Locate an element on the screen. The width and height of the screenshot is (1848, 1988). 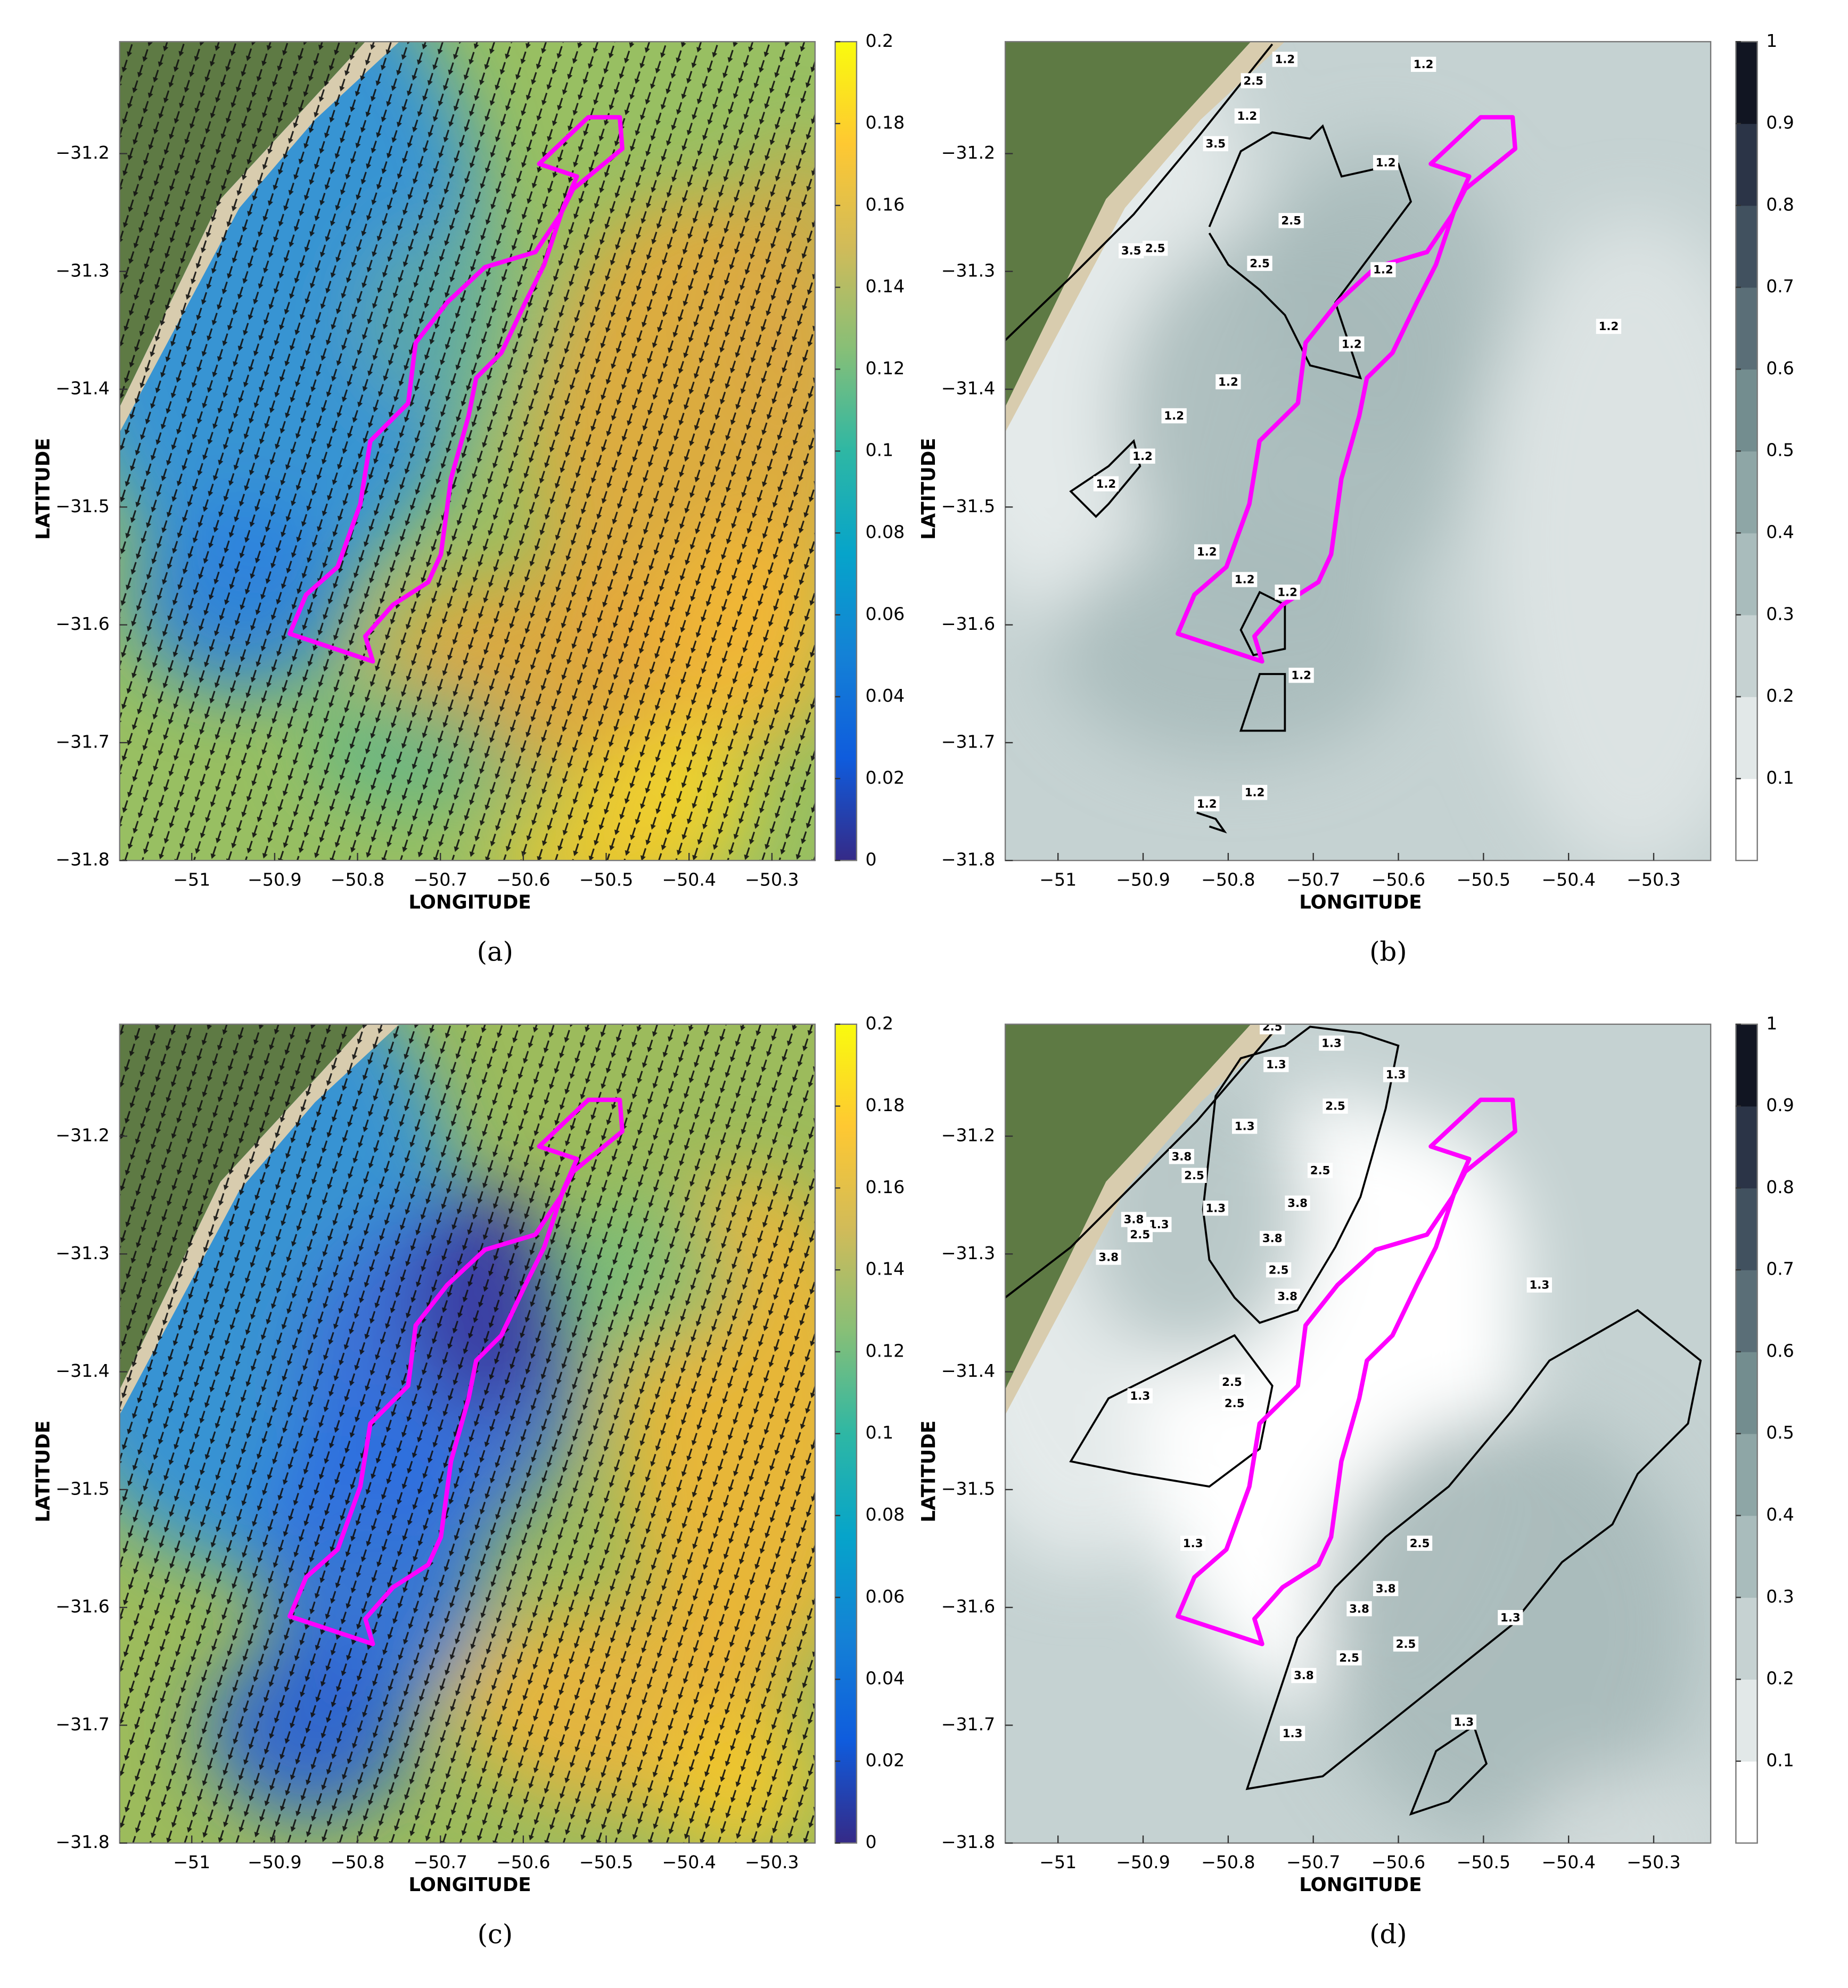
y-axis-label: LATITUDE is located at coordinates (929, 1471).